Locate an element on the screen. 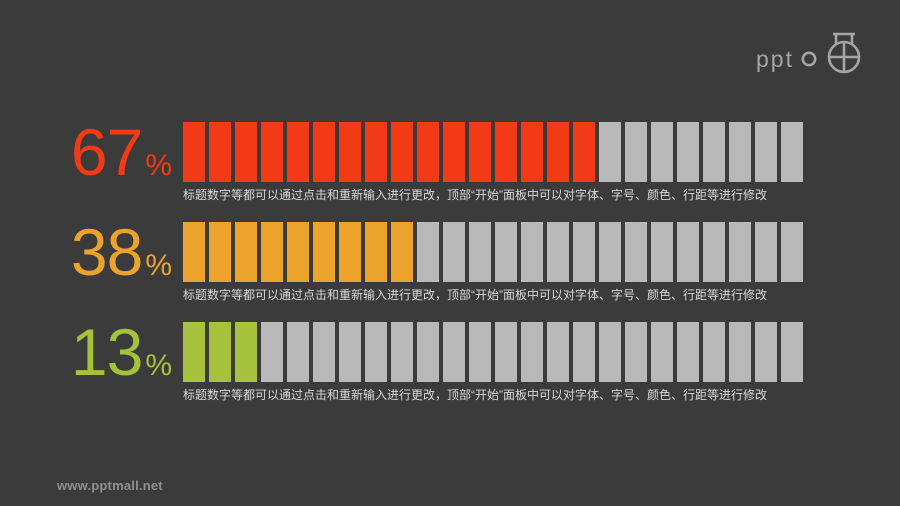  circle-crosshair-with-crown-icon is located at coordinates (831, 53).